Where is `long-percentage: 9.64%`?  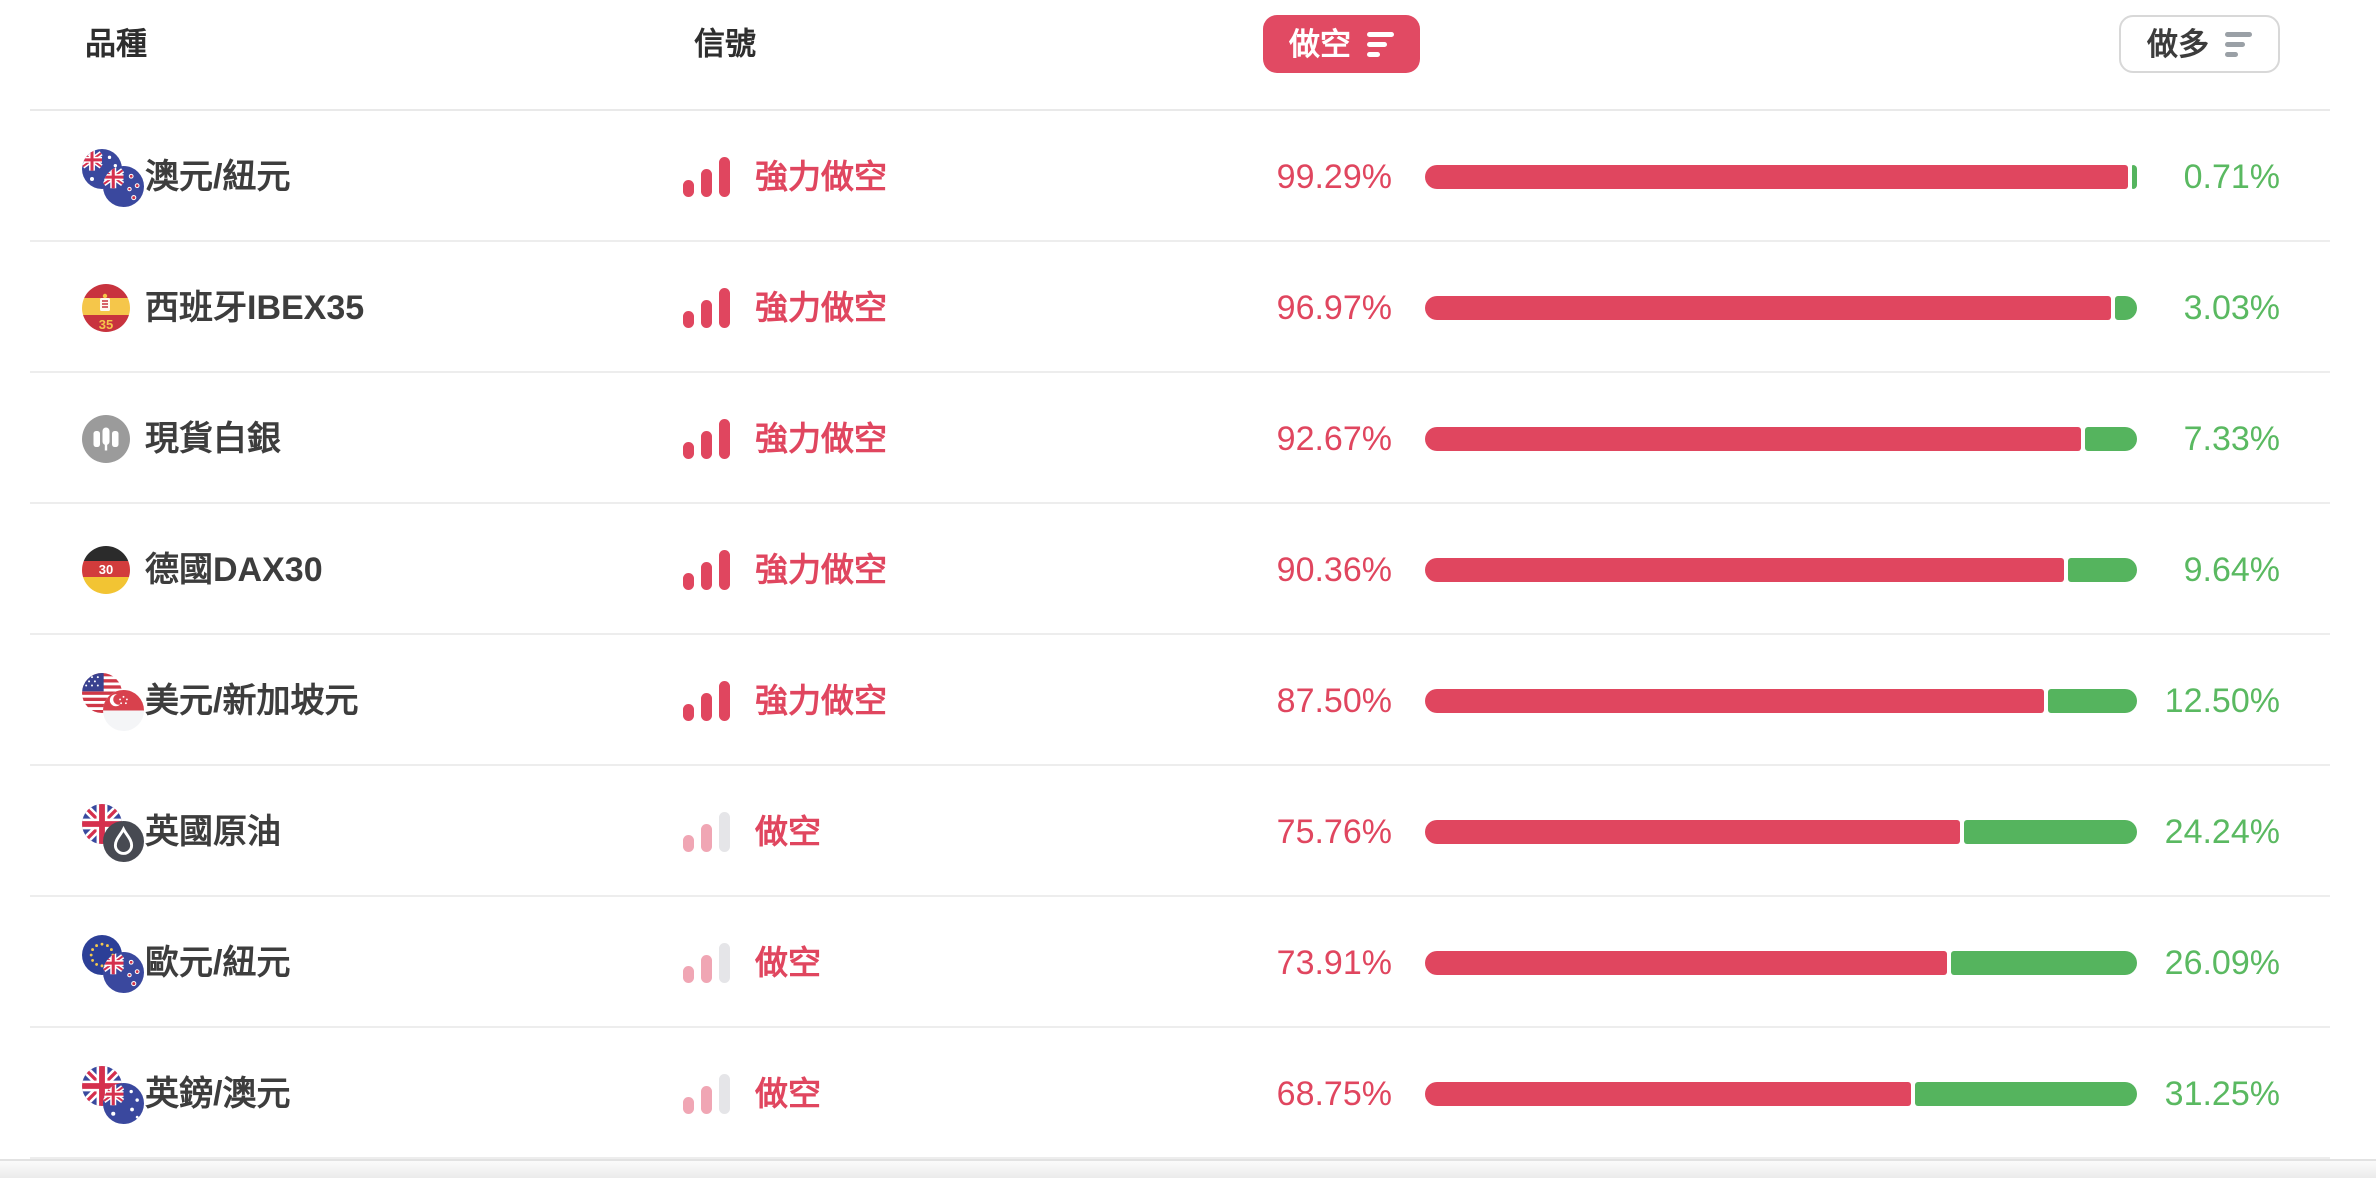
long-percentage: 9.64% is located at coordinates (2231, 569).